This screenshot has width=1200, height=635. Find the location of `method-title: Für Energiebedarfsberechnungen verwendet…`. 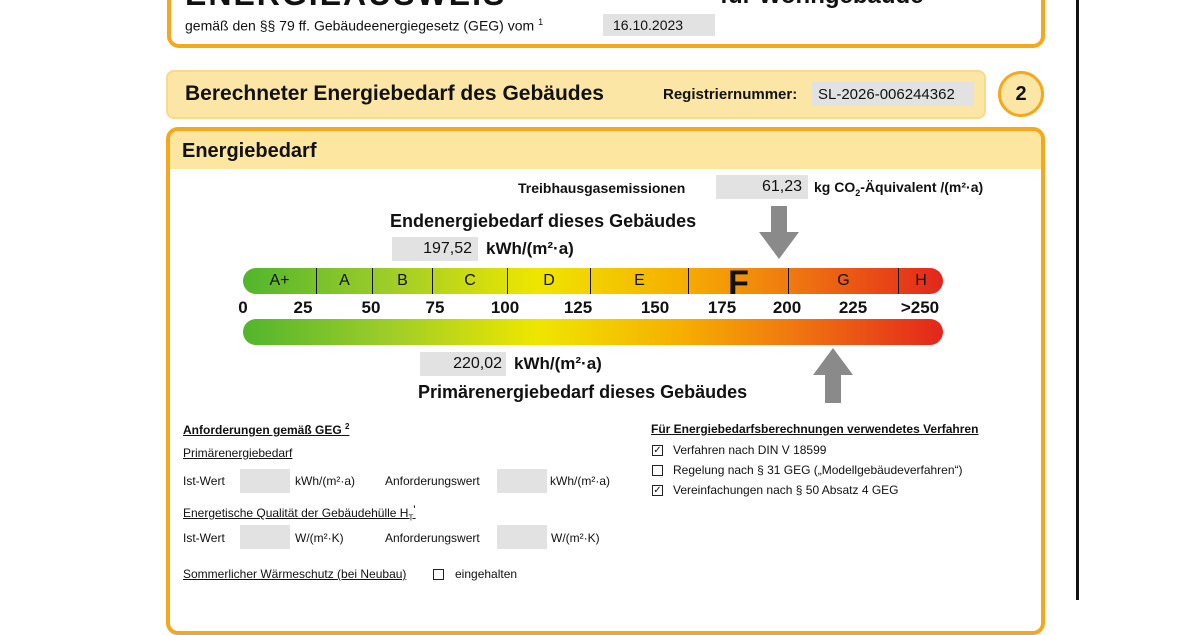

method-title: Für Energiebedarfsberechnungen verwendet… is located at coordinates (815, 429).